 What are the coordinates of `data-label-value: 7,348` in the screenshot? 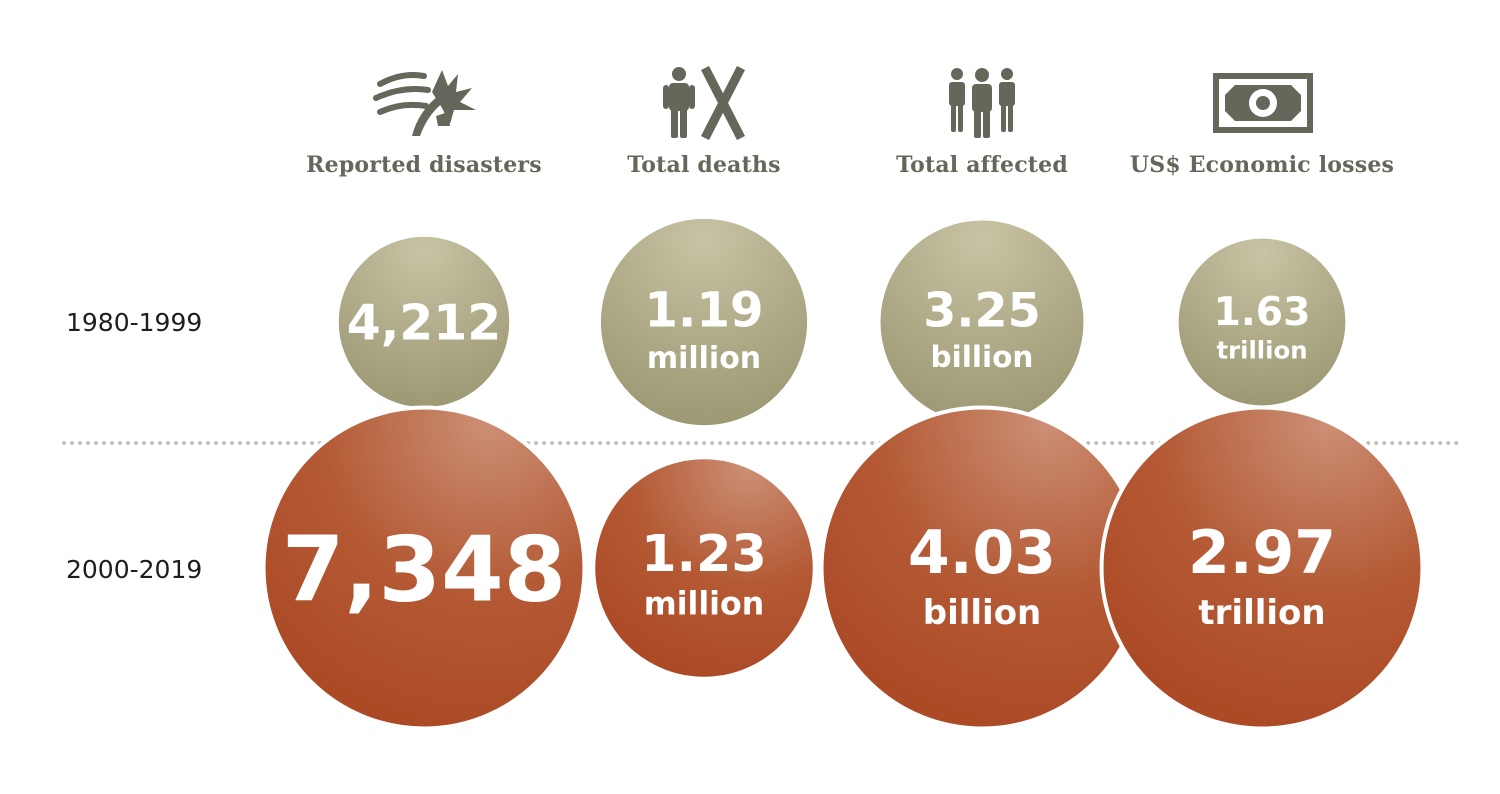 It's located at (424, 570).